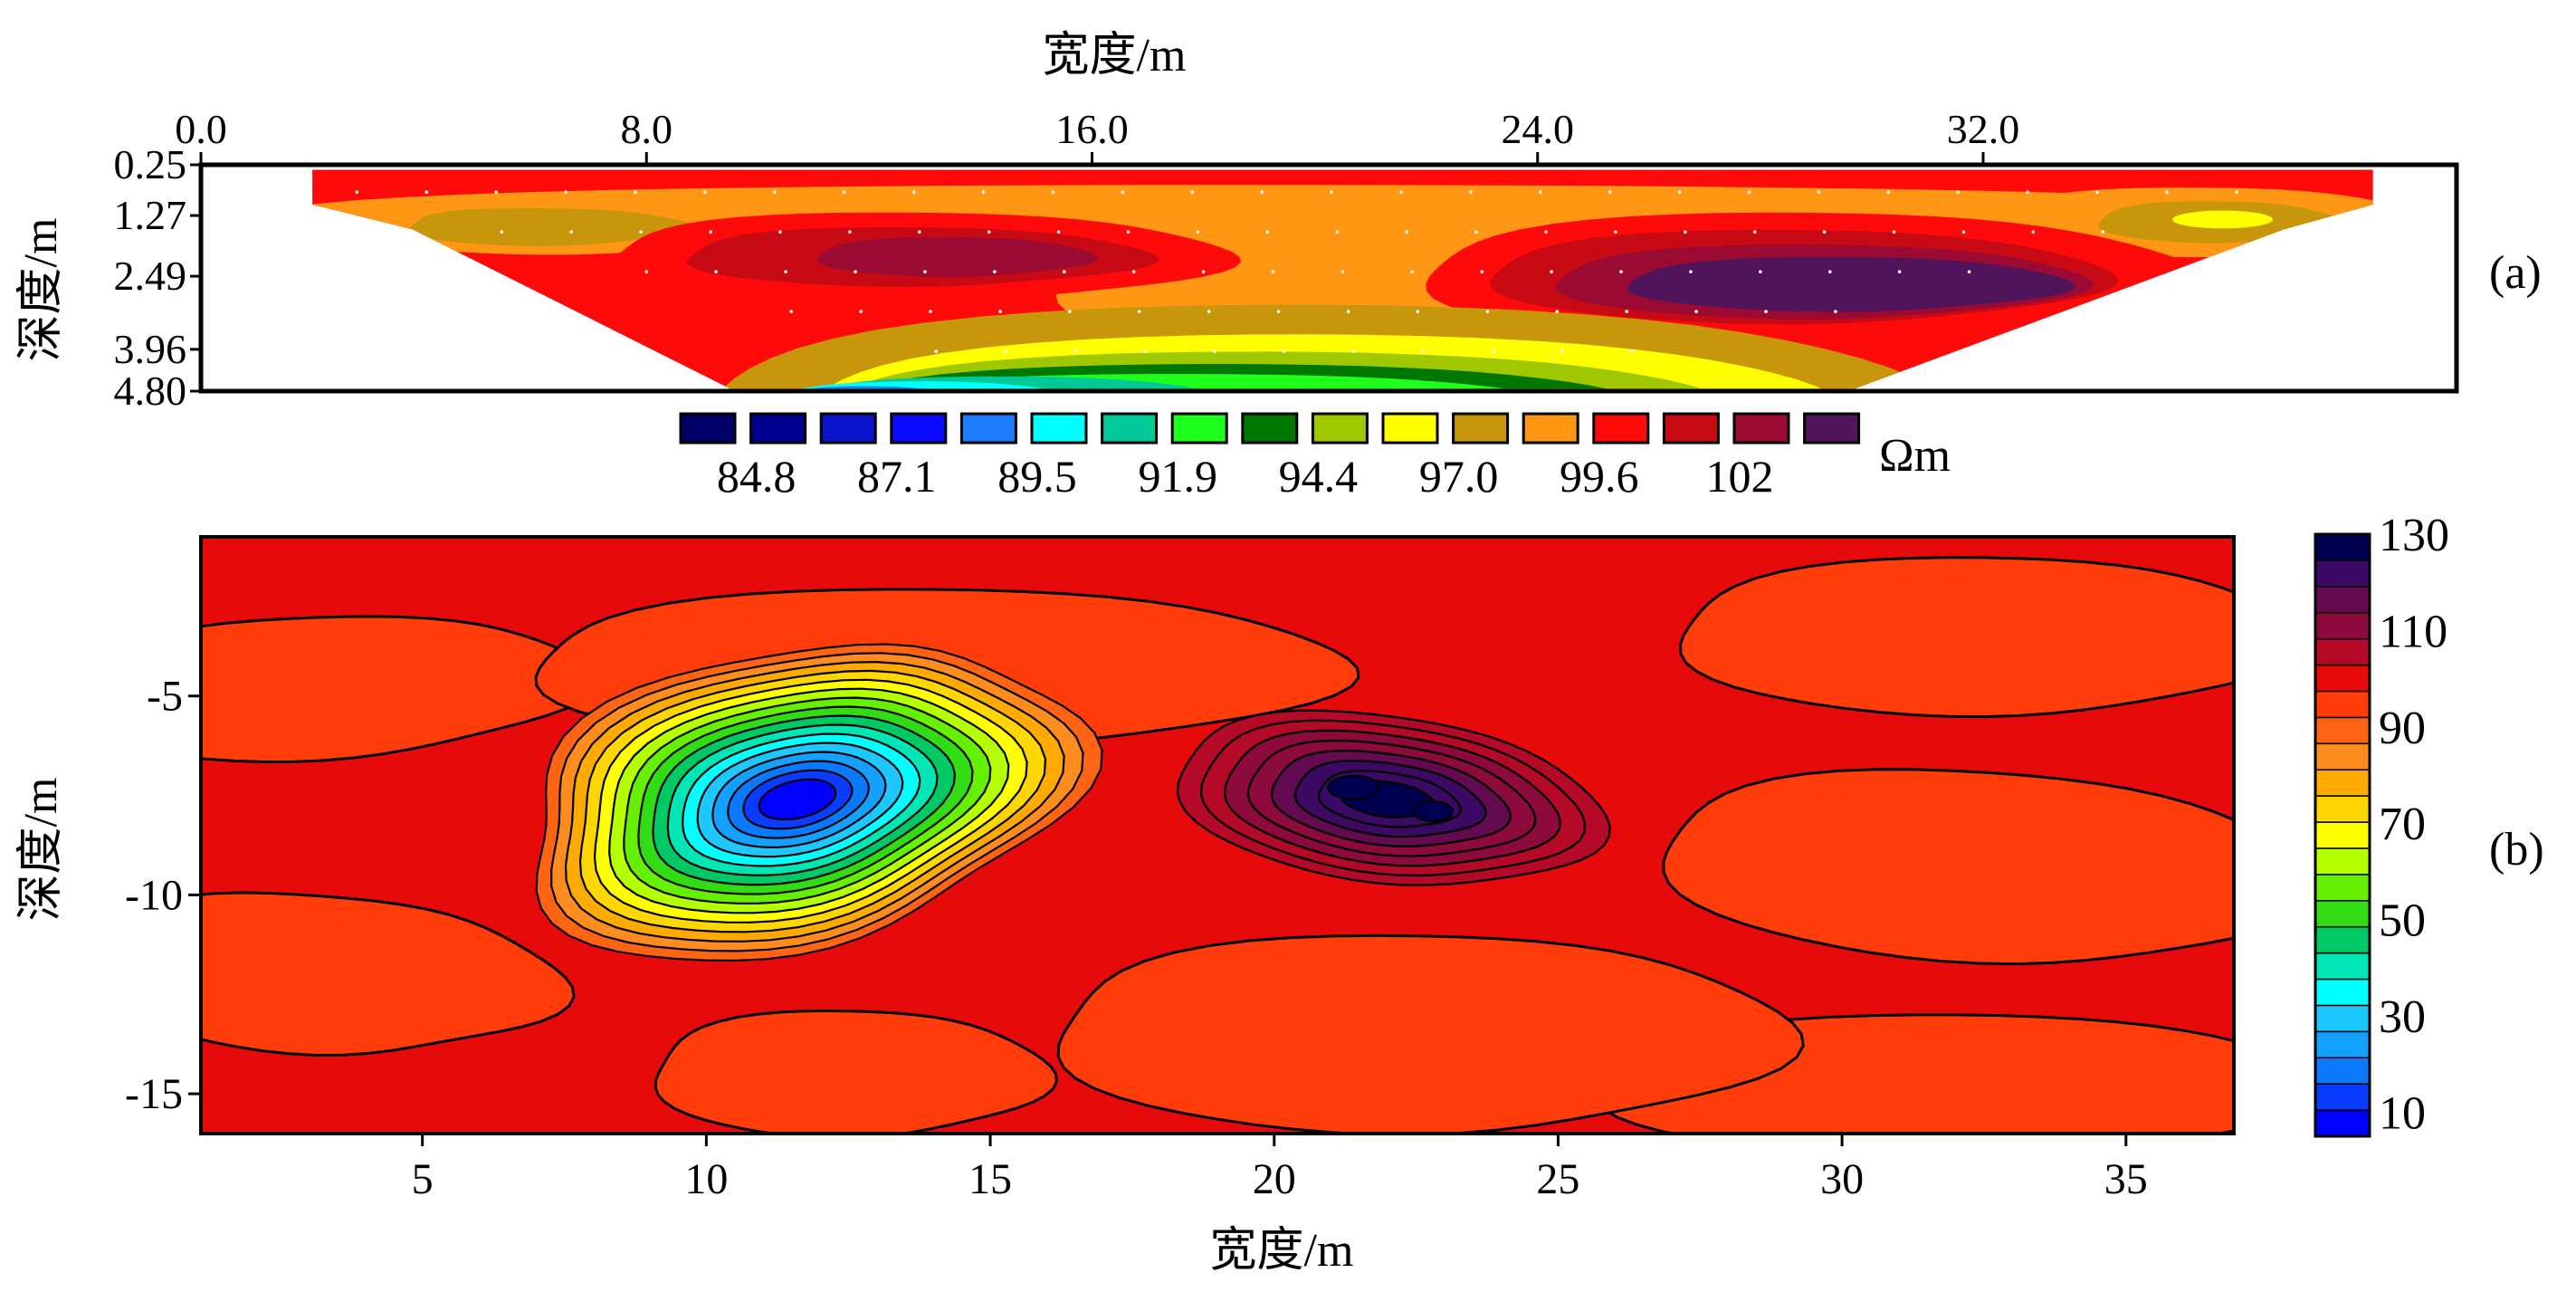 Image resolution: width=2576 pixels, height=1292 pixels. I want to click on panel-b-colorbar-frame, so click(2342, 835).